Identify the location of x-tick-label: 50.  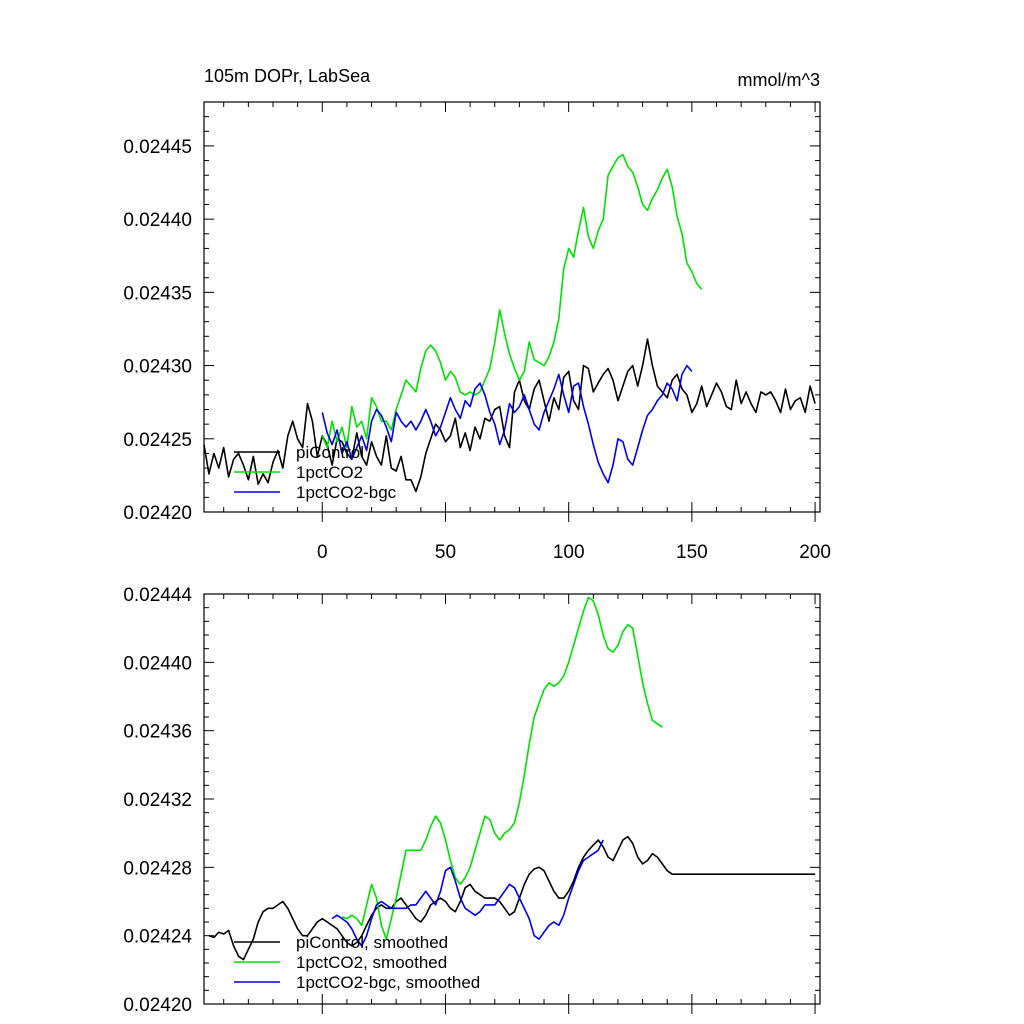
(445, 552).